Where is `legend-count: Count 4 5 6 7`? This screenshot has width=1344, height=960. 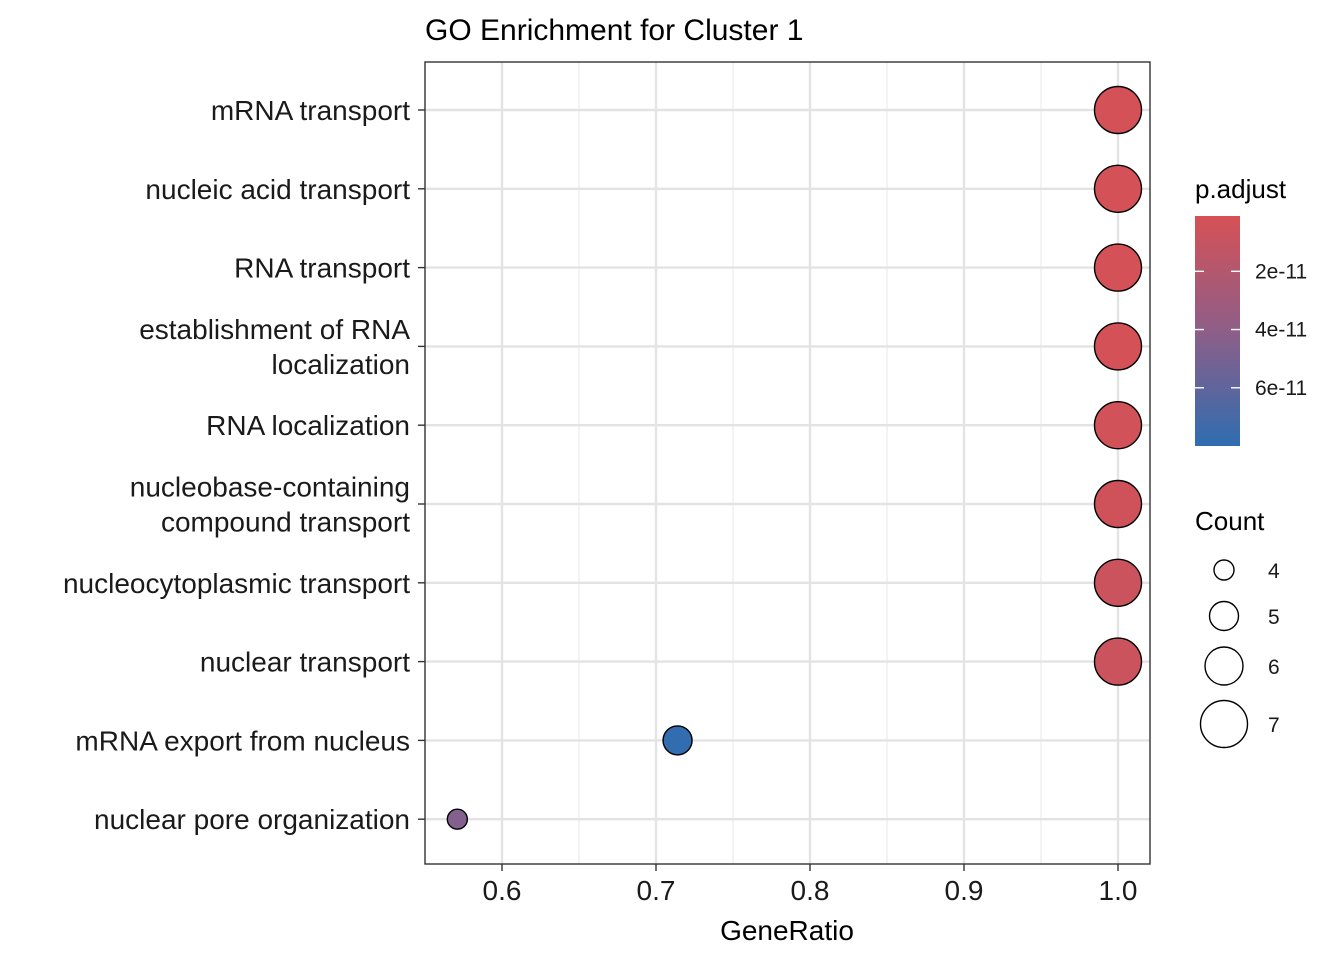 legend-count: Count 4 5 6 7 is located at coordinates (1237, 627).